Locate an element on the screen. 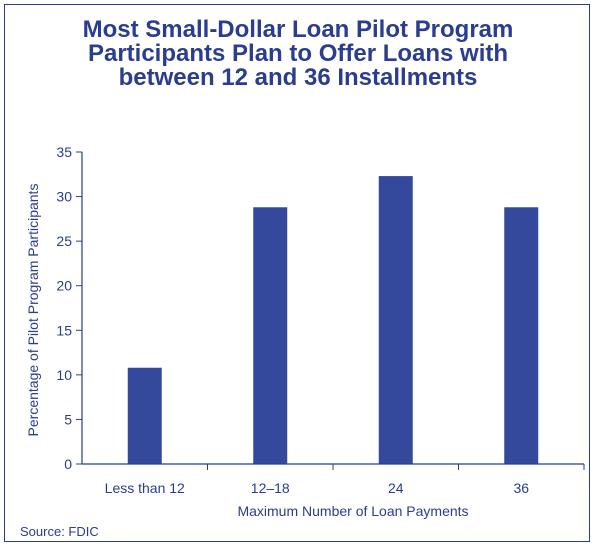 The image size is (596, 548). chart-title-line-3: between 12 and 36 Installments is located at coordinates (298, 77).